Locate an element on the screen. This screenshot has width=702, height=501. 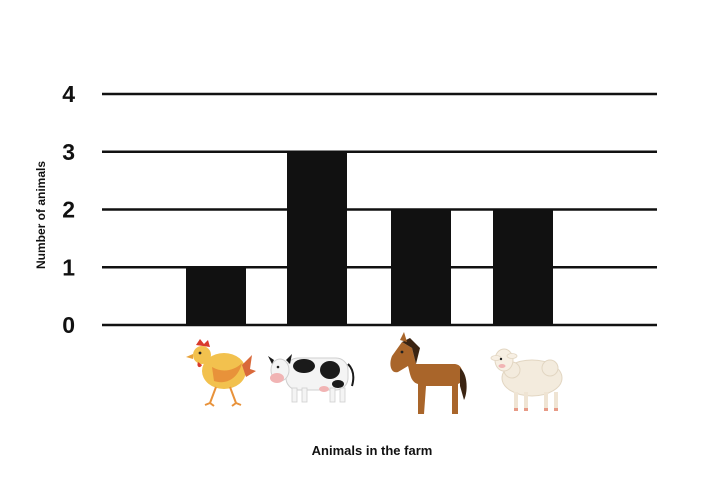
y-tick-label: 2 is located at coordinates (68, 210).